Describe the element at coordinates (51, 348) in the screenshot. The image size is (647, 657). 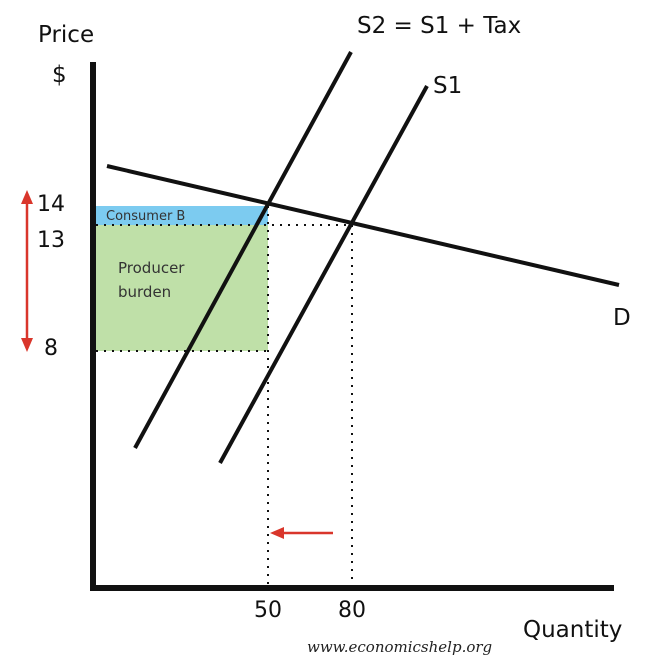
I see `price-tick-8: 8` at that location.